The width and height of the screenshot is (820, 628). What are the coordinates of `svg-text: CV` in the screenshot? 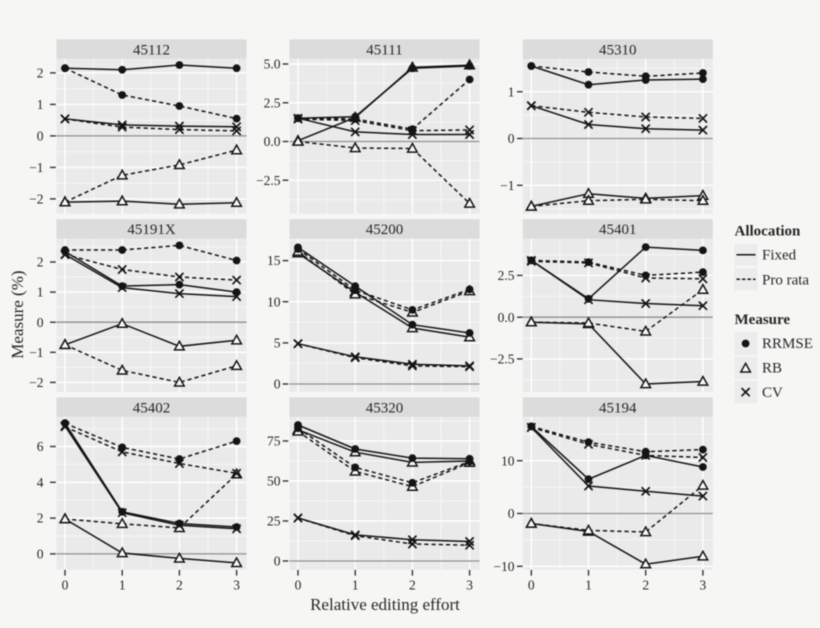 It's located at (772, 393).